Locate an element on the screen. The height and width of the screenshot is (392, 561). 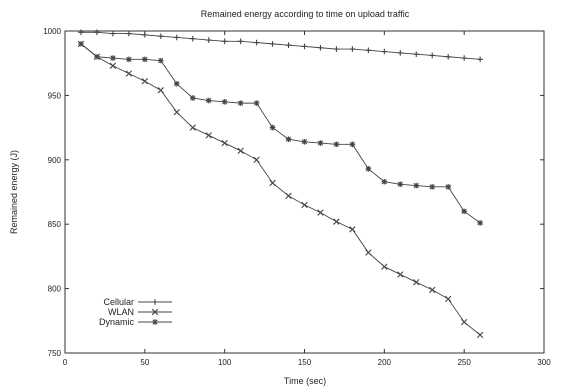
x-tick-label: 100 is located at coordinates (225, 362).